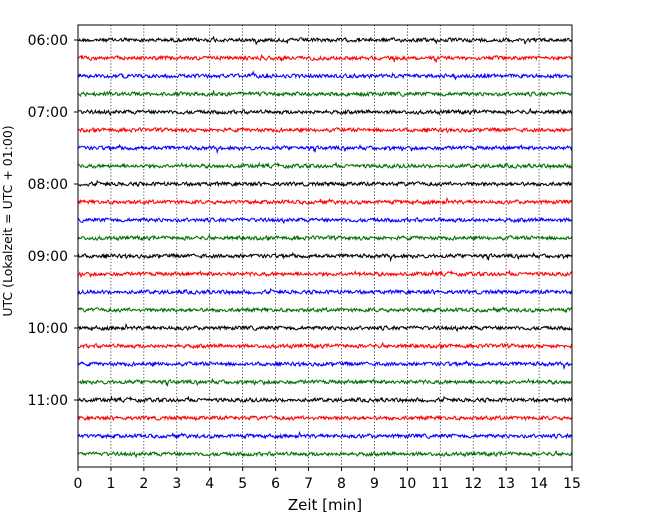 This screenshot has height=520, width=650. What do you see at coordinates (7, 220) in the screenshot?
I see `y-axis-label: UTC (Lokalzeit = UTC + 01:00)` at bounding box center [7, 220].